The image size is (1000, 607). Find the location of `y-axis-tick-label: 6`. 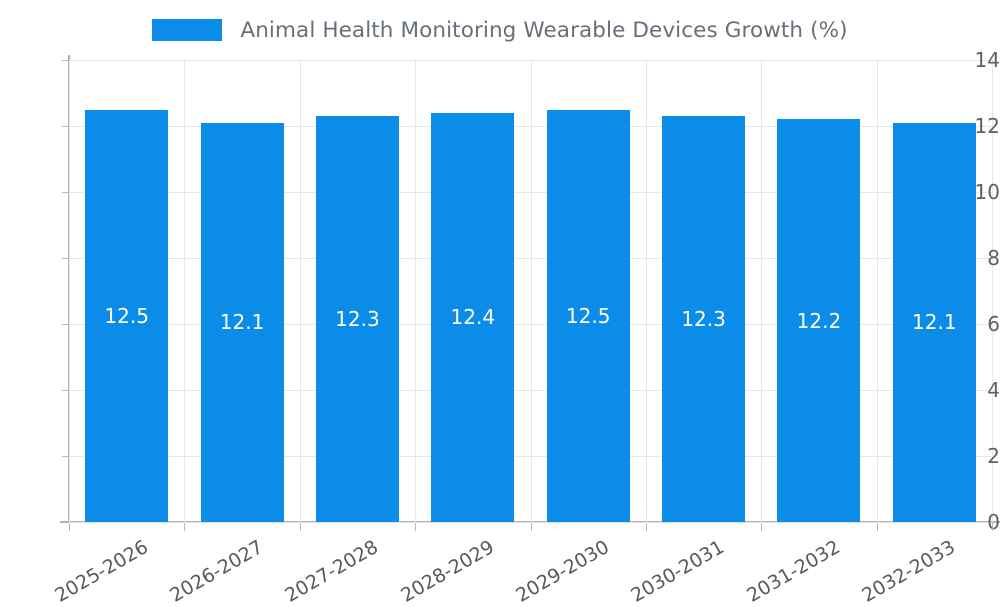

y-axis-tick-label: 6 is located at coordinates (993, 324).